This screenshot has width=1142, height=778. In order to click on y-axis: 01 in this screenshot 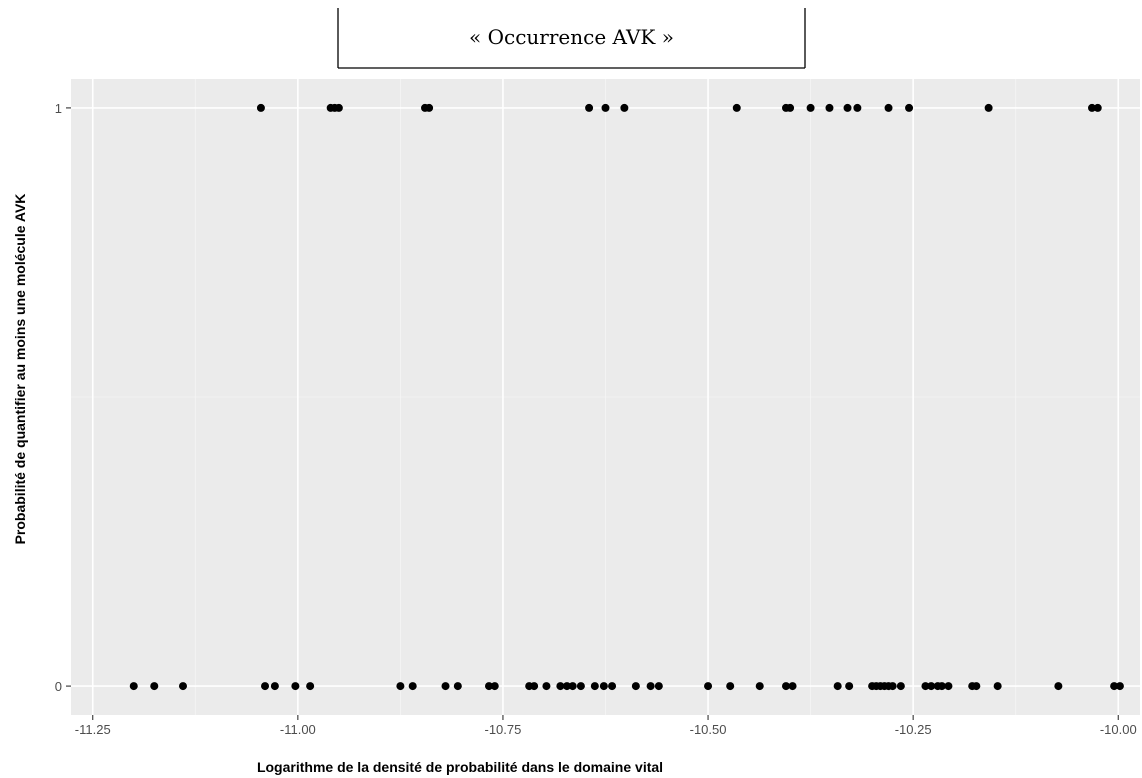, I will do `click(63, 397)`.